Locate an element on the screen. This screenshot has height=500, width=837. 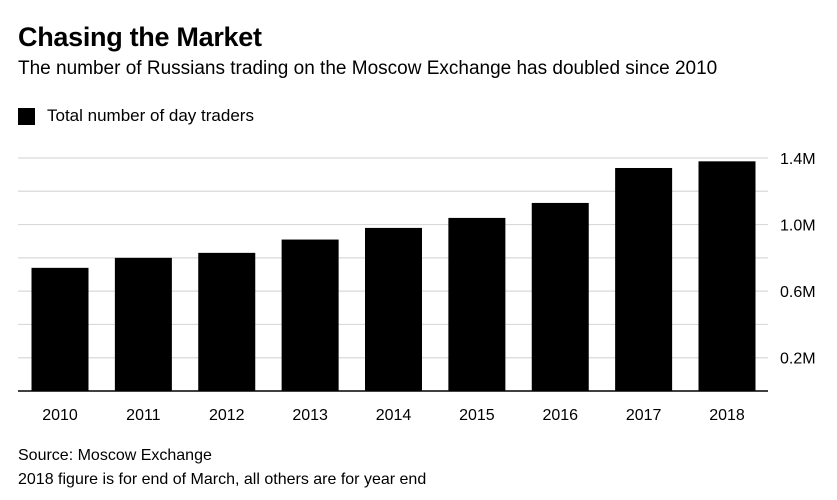
legend-label: Total number of day traders is located at coordinates (150, 115).